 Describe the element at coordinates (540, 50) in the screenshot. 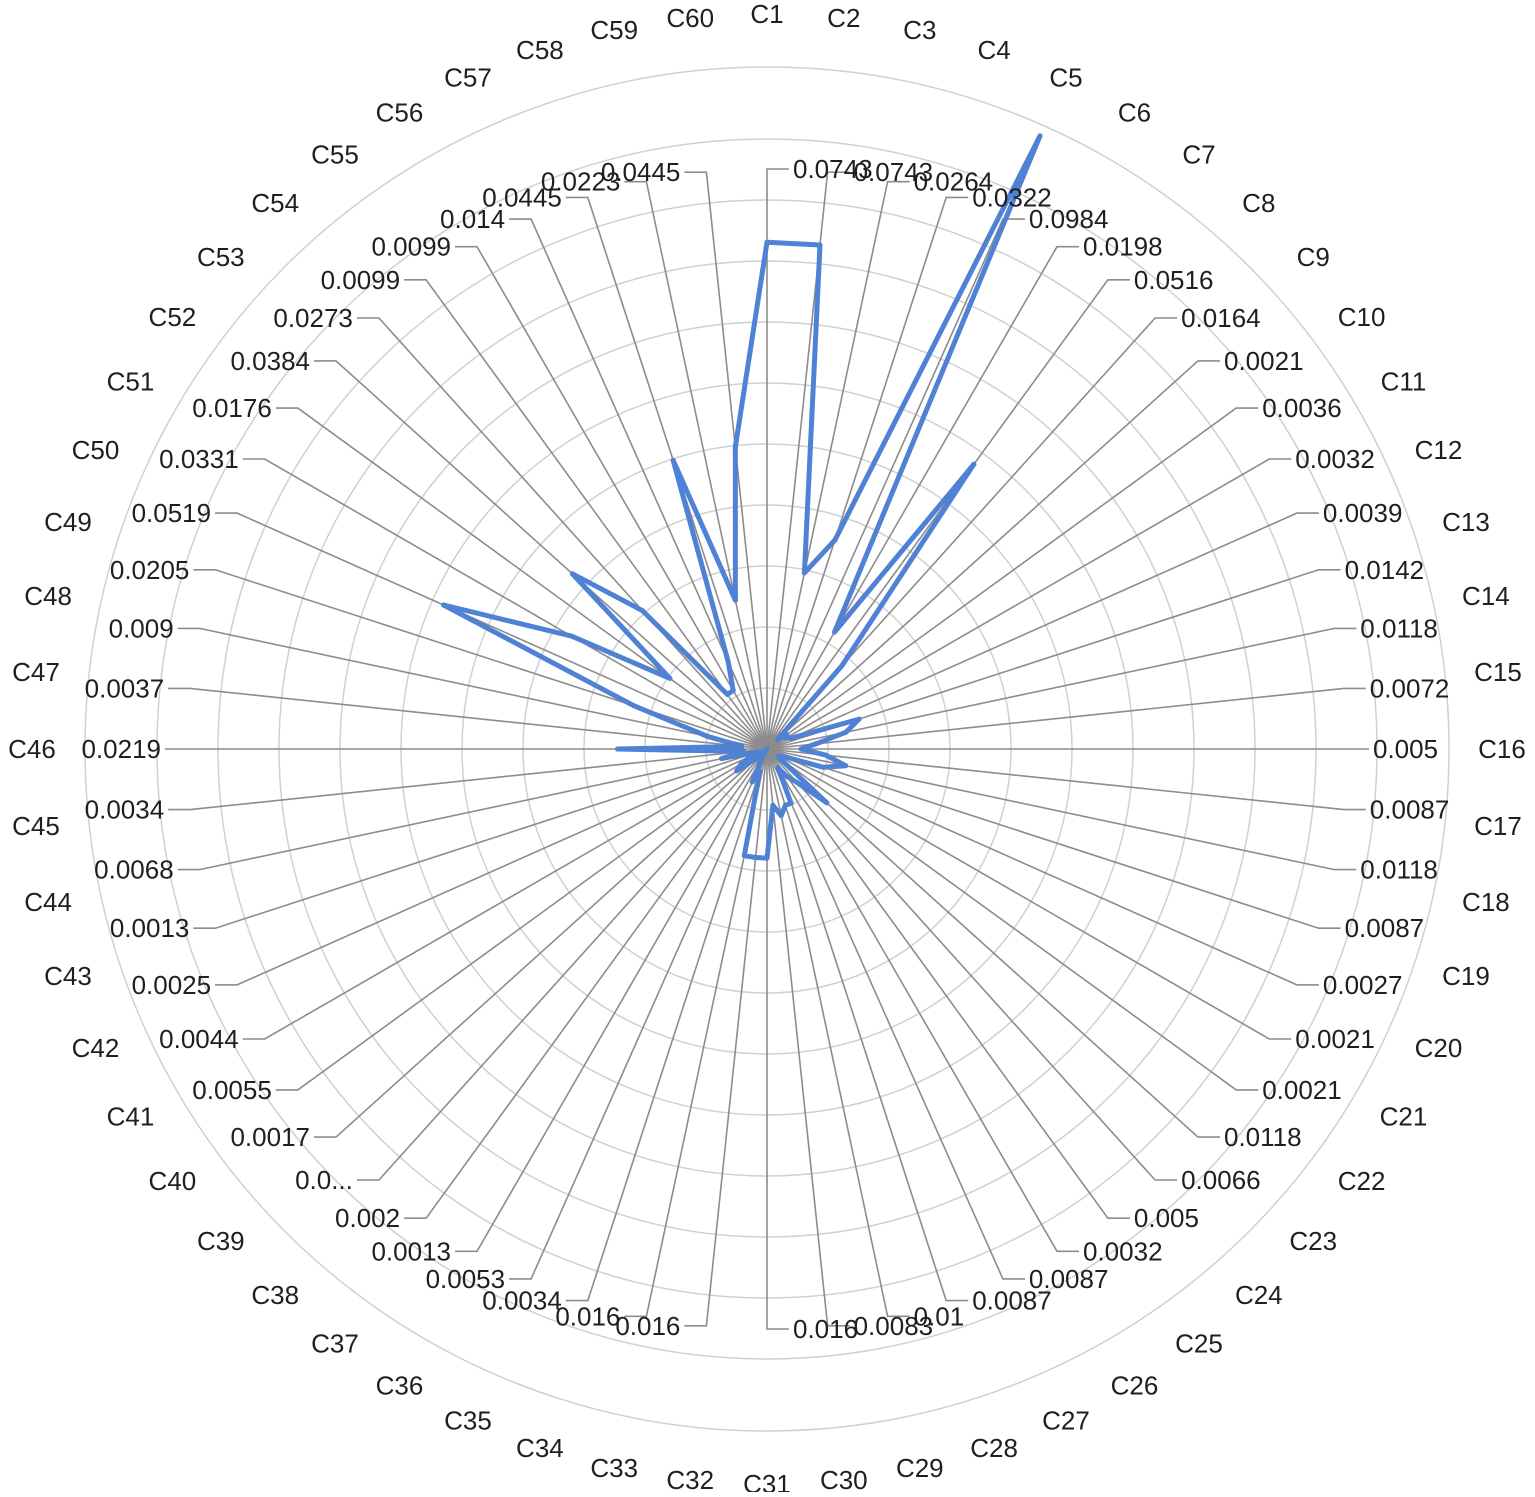

I see `category-tick-label: C58` at that location.